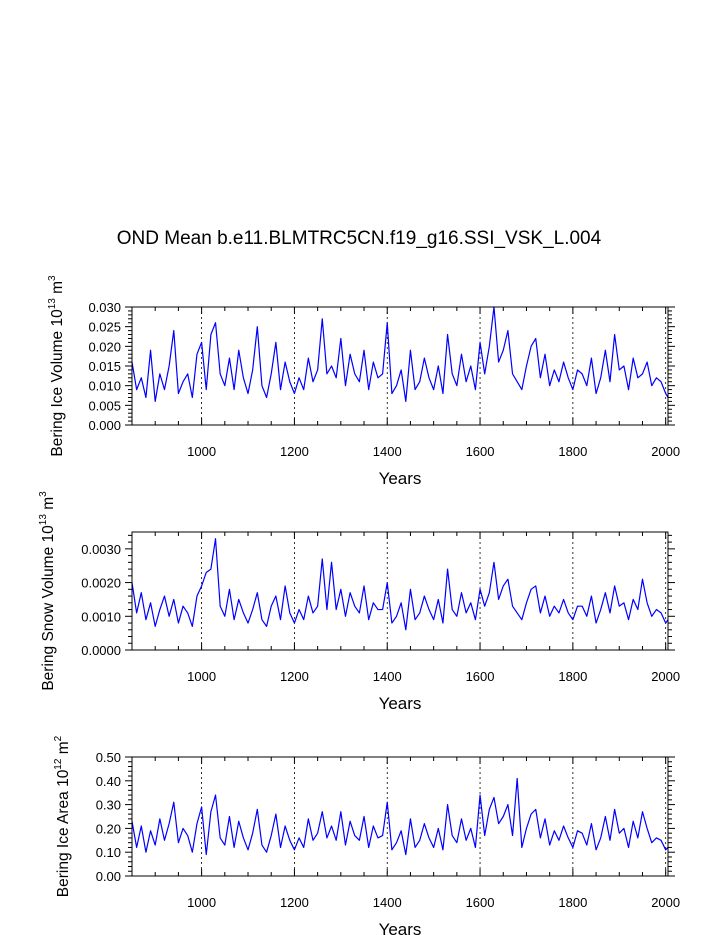 This screenshot has height=935, width=723. I want to click on y-tick-label: 0.0030, so click(101, 549).